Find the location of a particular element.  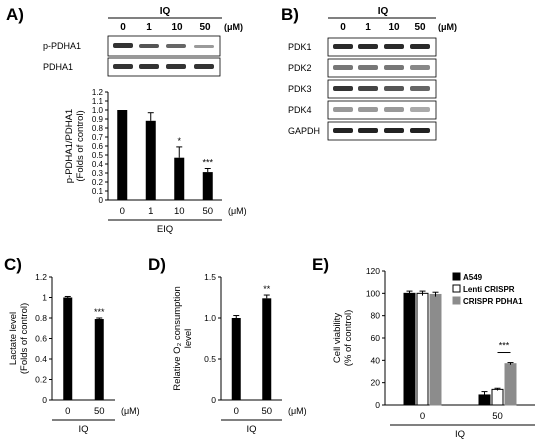

blot-bands-pdha1 is located at coordinates (163, 66).